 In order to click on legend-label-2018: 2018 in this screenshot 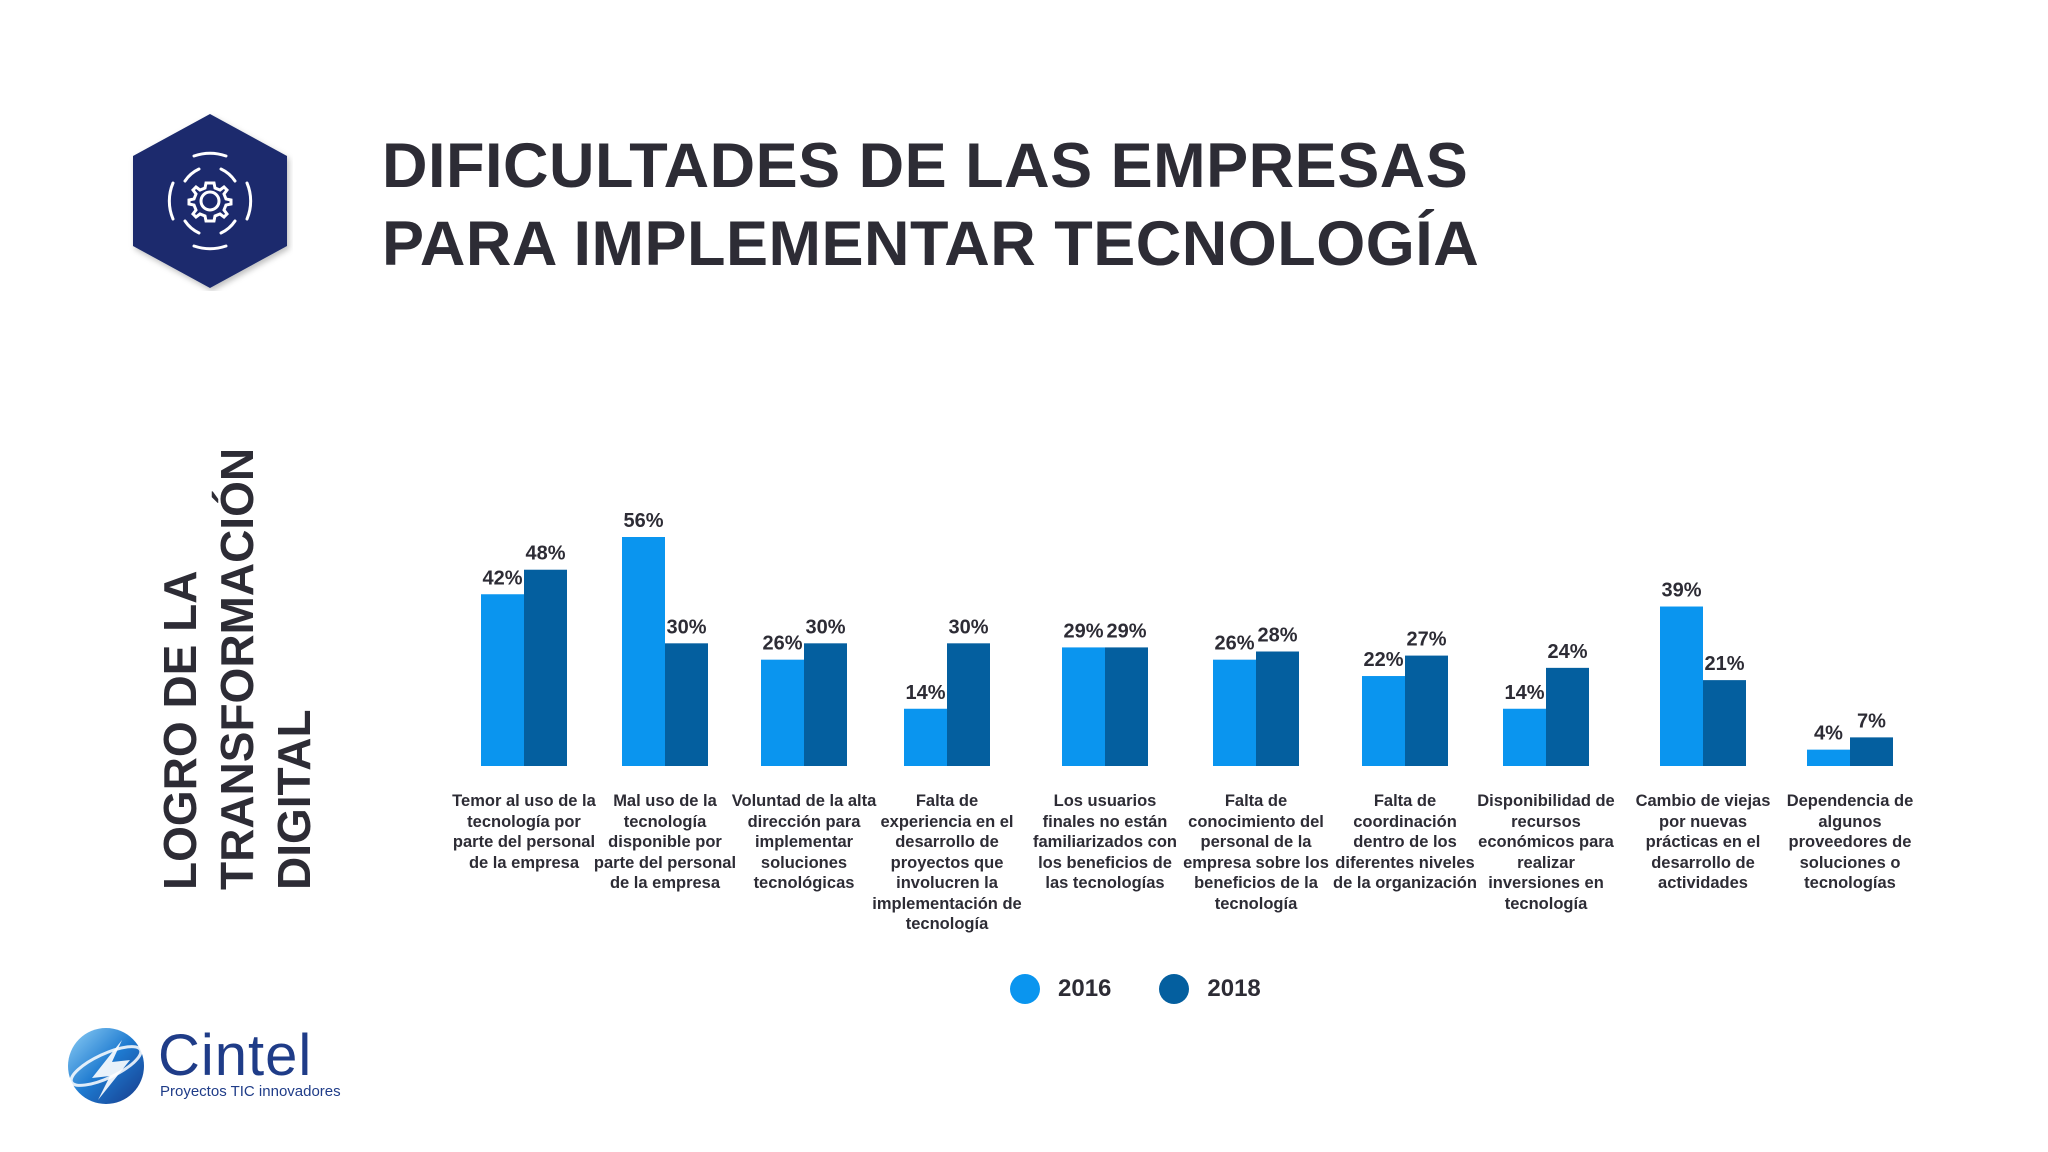, I will do `click(1234, 988)`.